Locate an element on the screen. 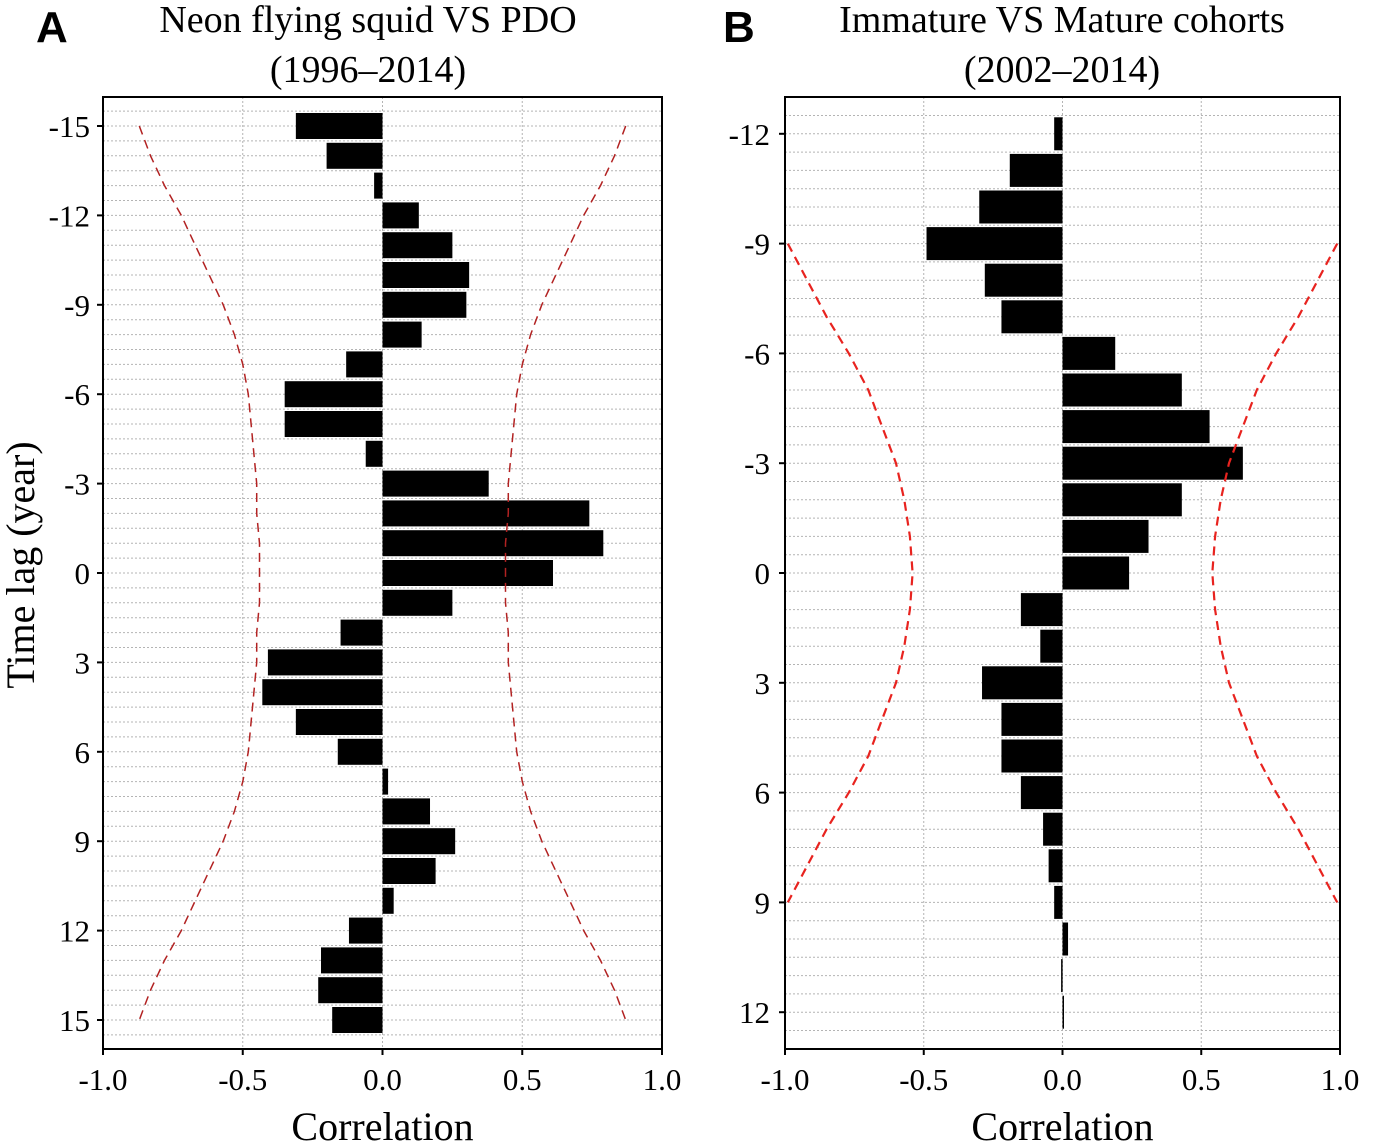 The image size is (1376, 1146). bar-lag--14 is located at coordinates (354, 155).